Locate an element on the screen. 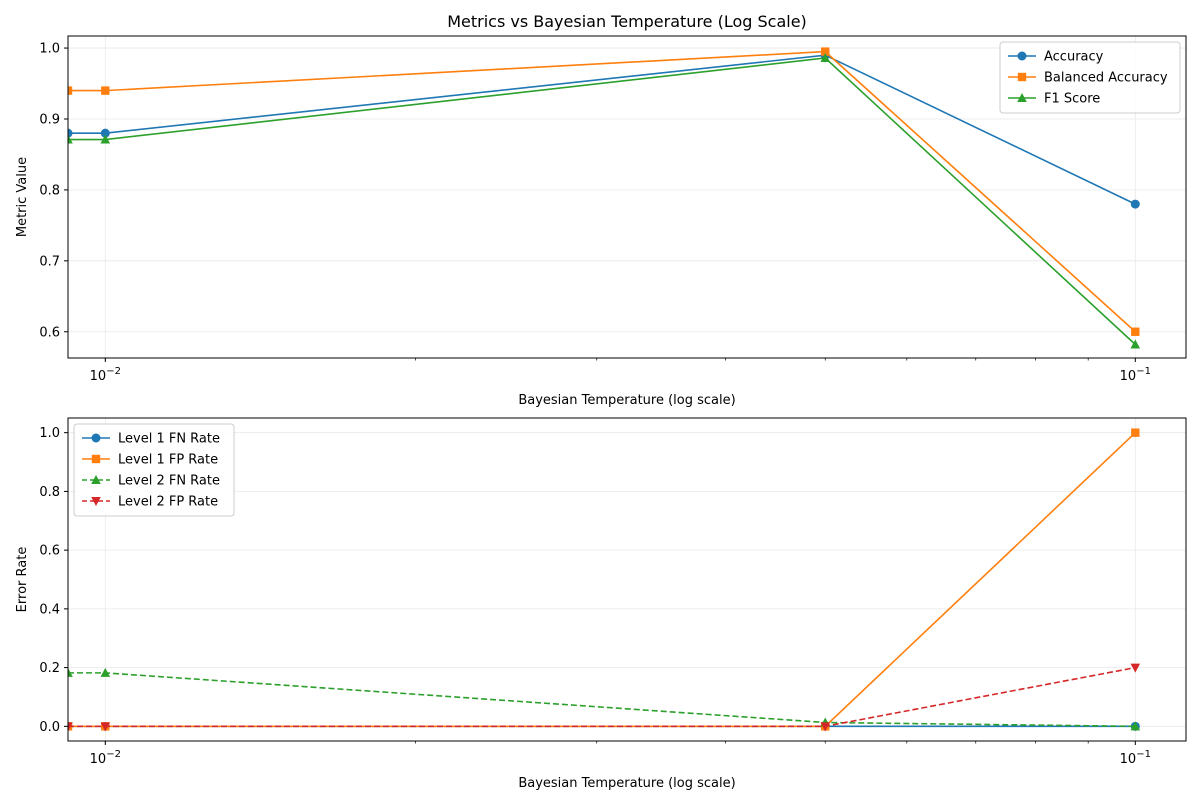 This screenshot has height=800, width=1200. data-point-level-1-fp-rate is located at coordinates (1135, 432).